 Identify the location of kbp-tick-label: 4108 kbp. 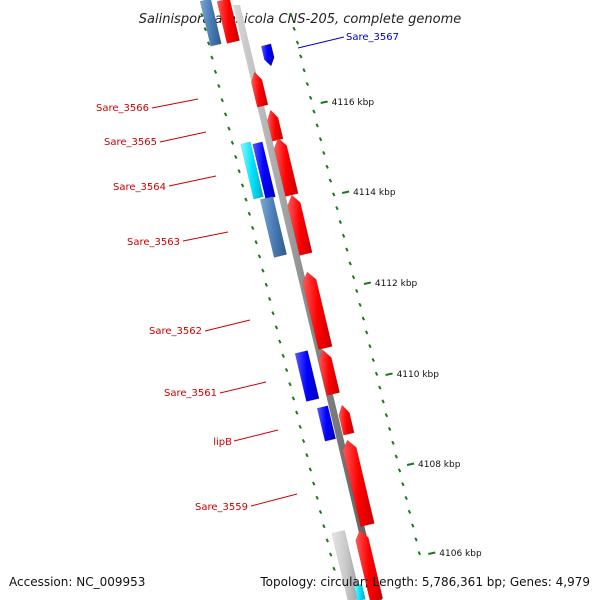
(439, 465).